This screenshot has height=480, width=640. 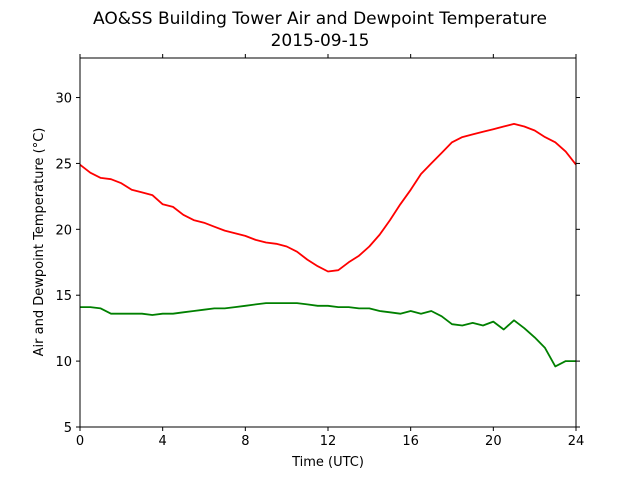 I want to click on y-tick-label: 10, so click(x=63, y=362).